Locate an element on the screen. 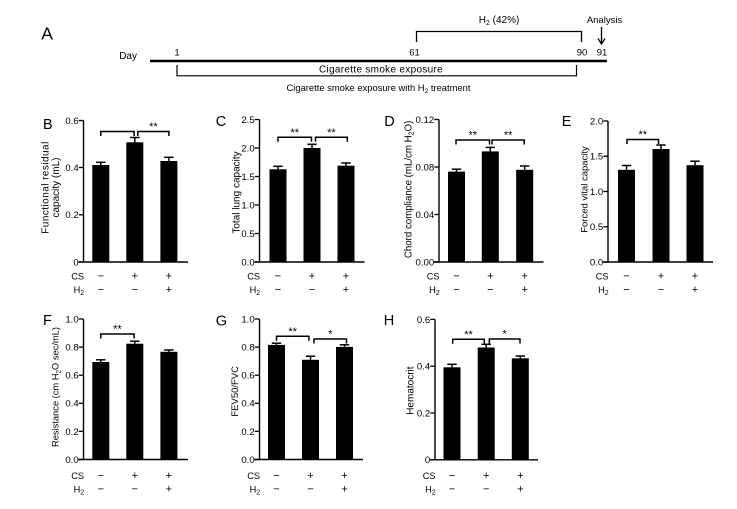  svg-text: B is located at coordinates (48, 125).